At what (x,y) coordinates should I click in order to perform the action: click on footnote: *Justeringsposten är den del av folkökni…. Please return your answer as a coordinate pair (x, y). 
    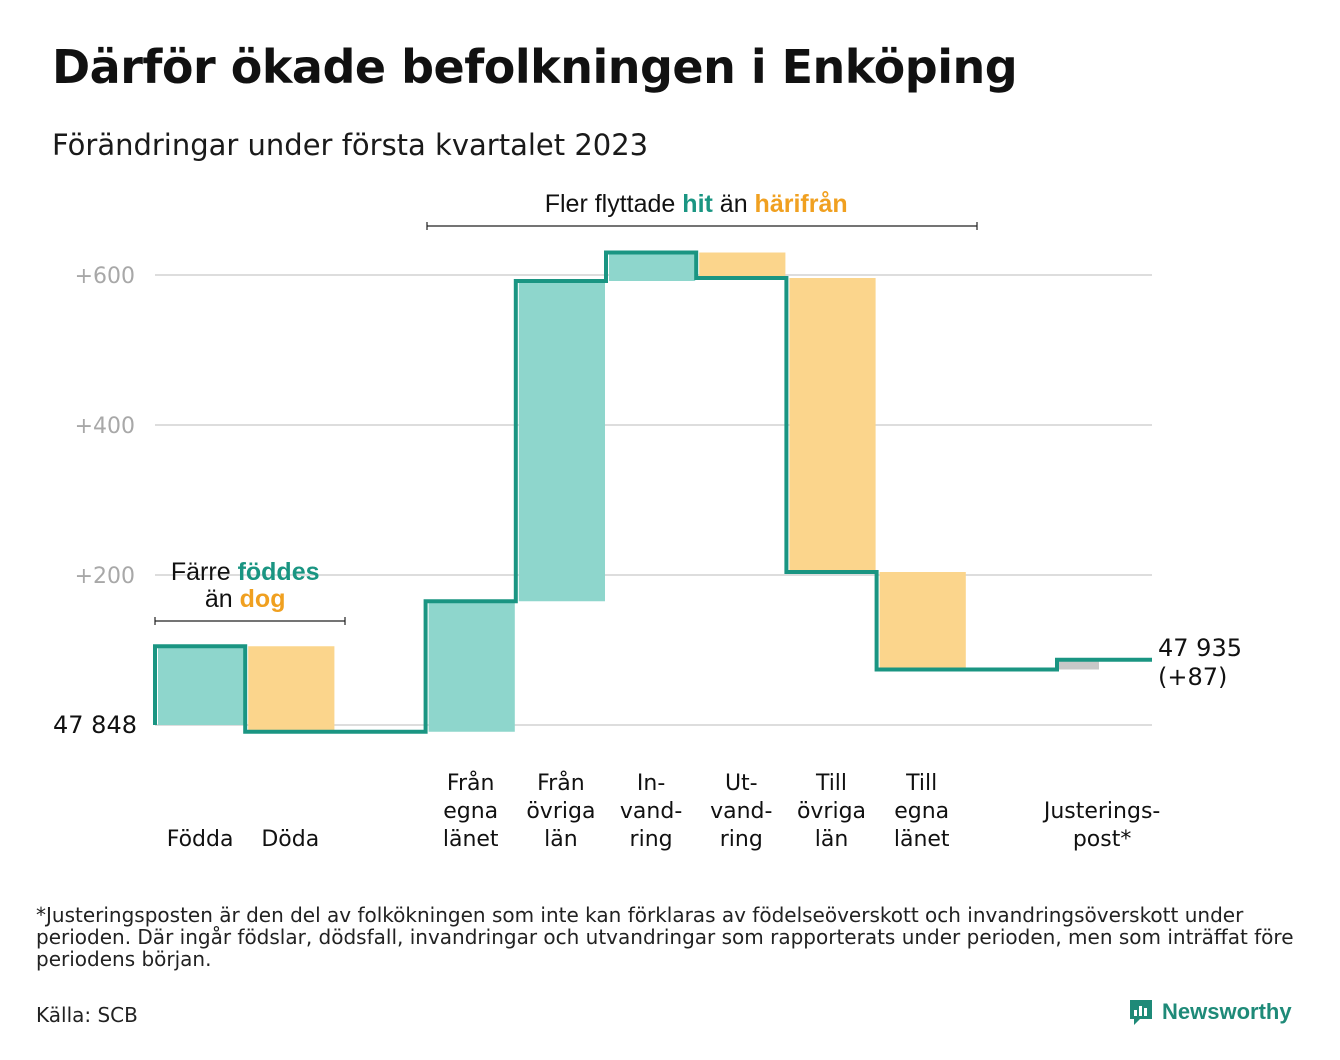
    Looking at the image, I should click on (665, 937).